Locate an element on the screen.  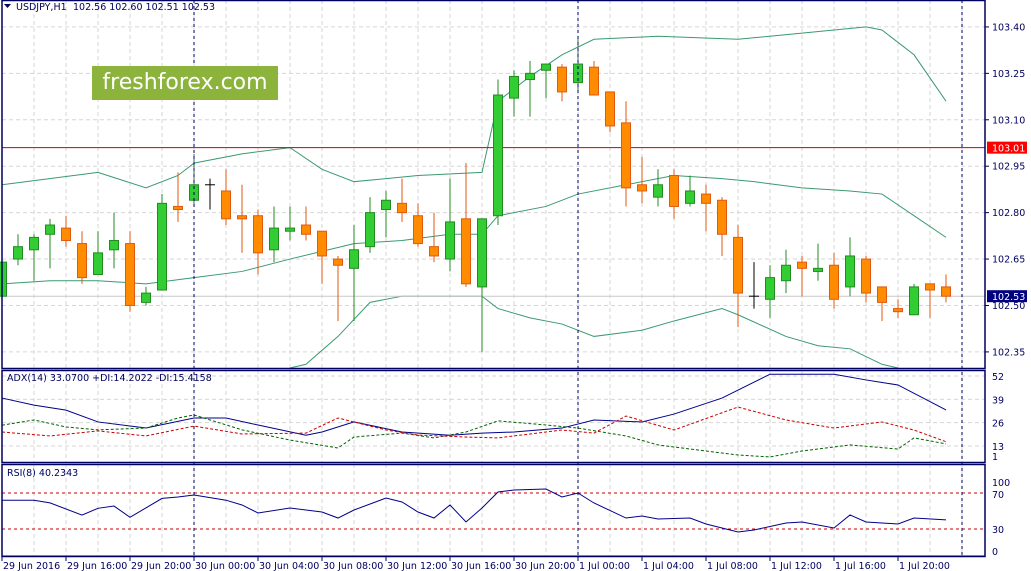
x-tick-label: 30 Jun 04:00 is located at coordinates (289, 566).